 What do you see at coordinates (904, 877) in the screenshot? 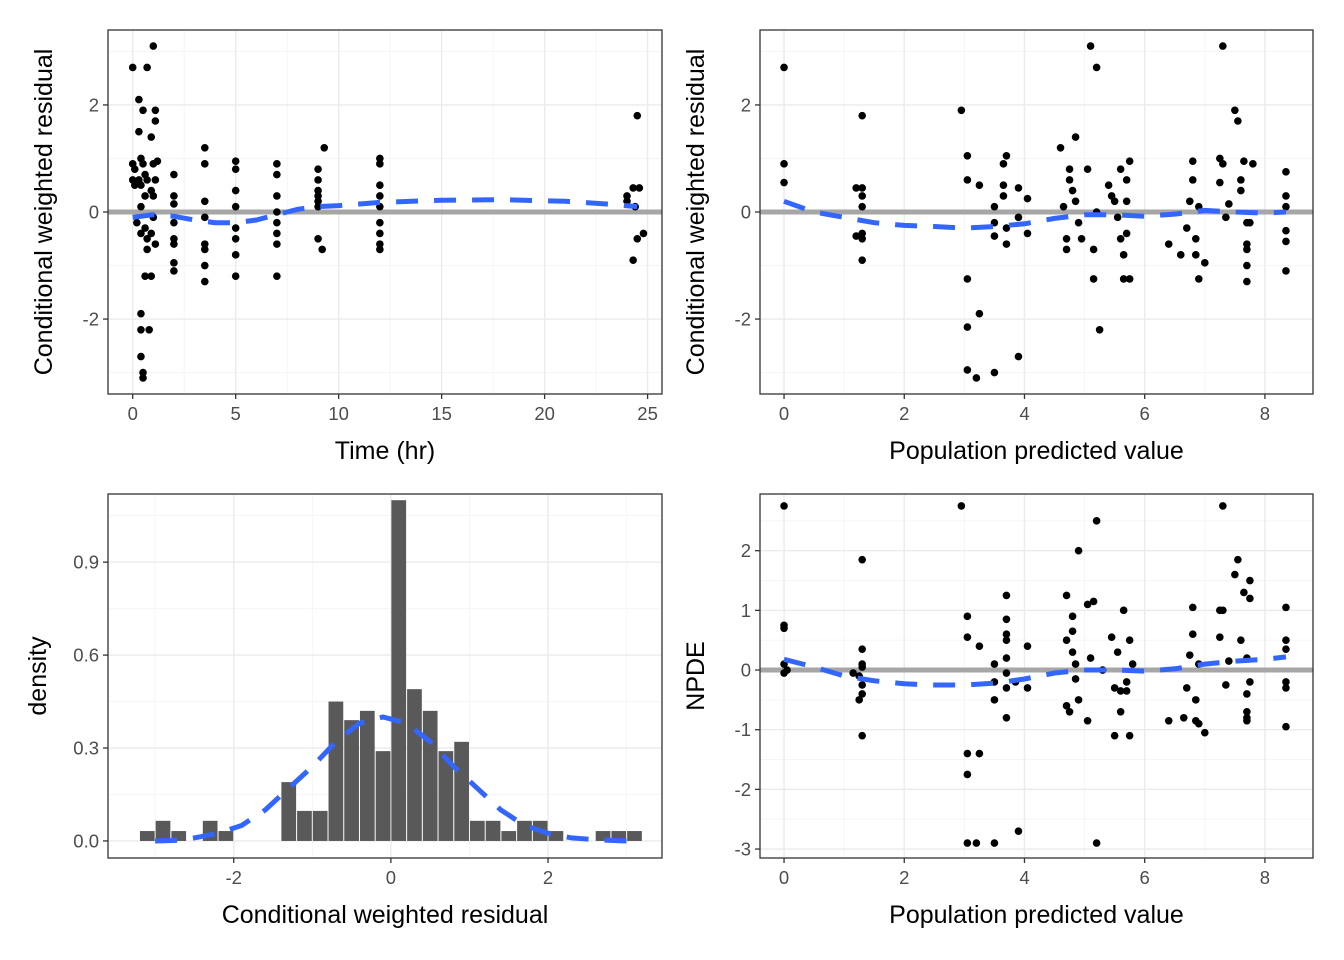
I see `x-tick-label: 2` at bounding box center [904, 877].